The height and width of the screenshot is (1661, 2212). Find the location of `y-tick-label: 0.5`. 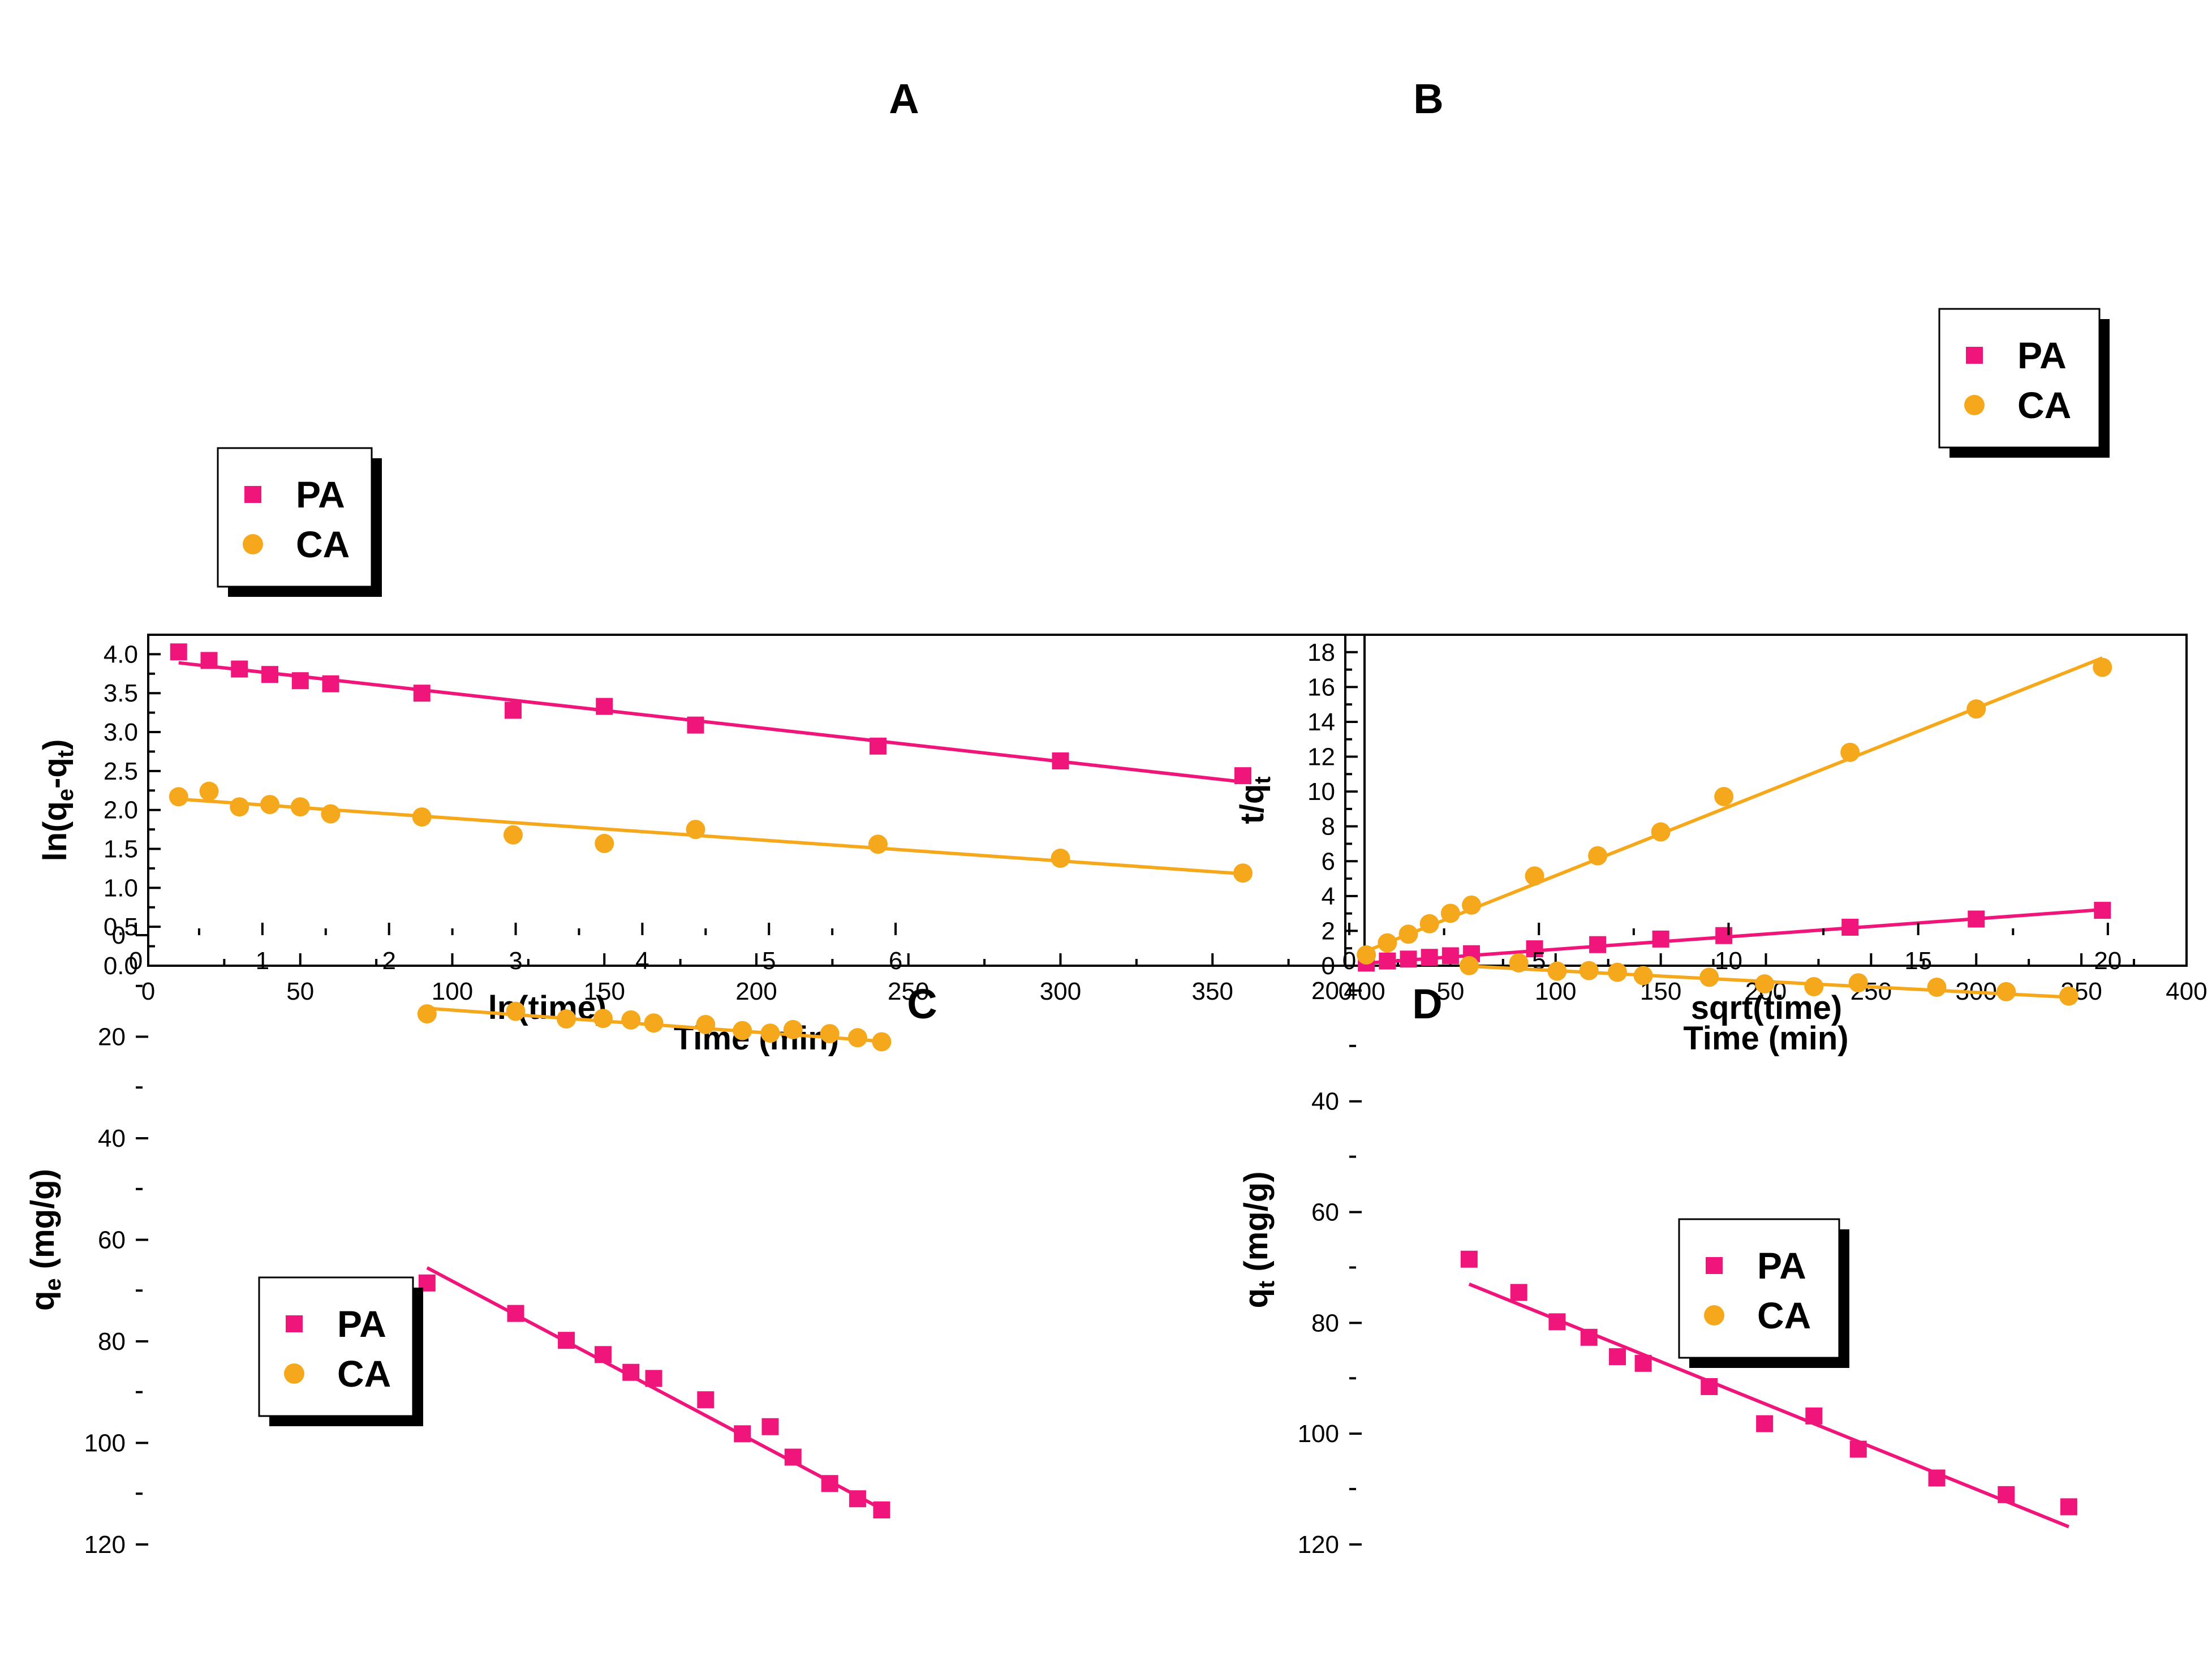

y-tick-label: 0.5 is located at coordinates (121, 927).